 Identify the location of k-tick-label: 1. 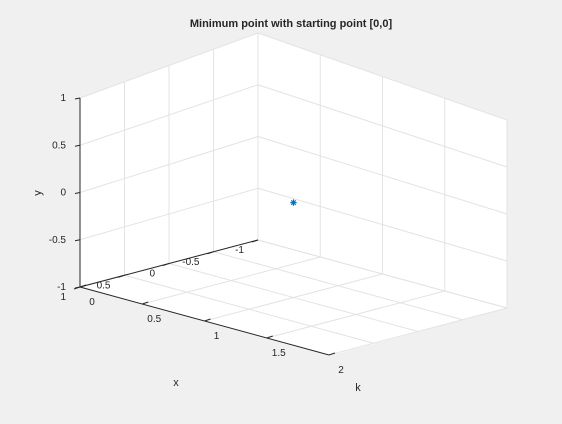
(217, 336).